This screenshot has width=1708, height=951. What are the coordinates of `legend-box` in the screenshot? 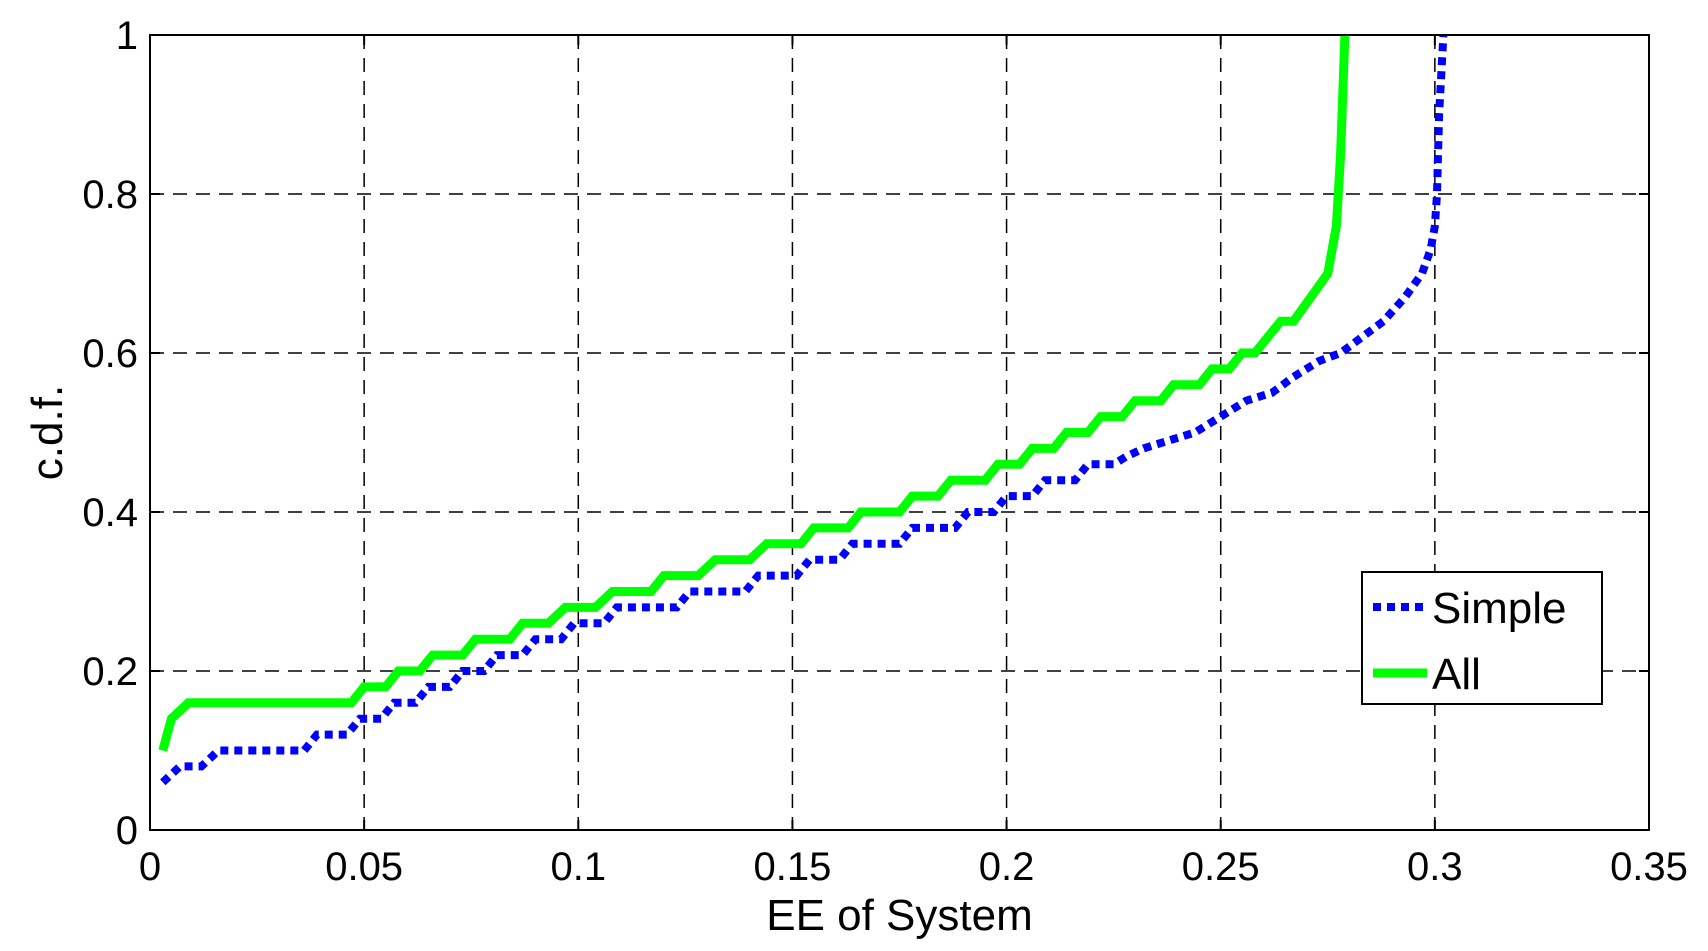 It's located at (1482, 638).